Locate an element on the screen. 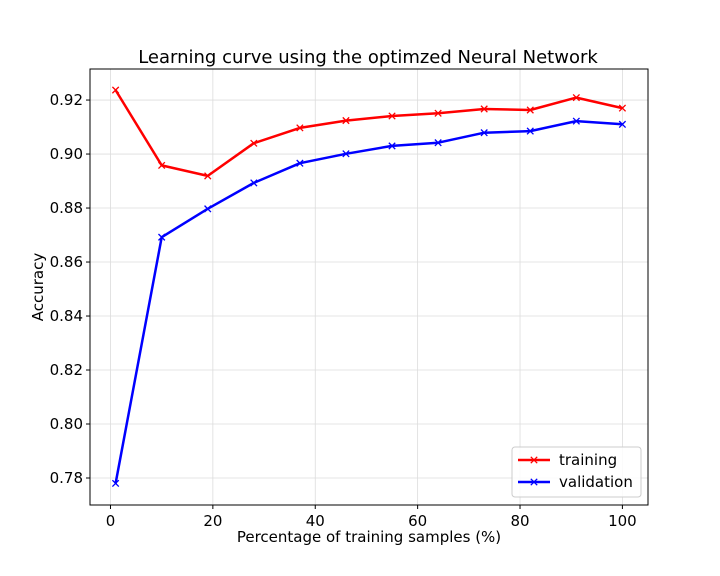 This screenshot has height=576, width=720. y-tick-label: 0.84 is located at coordinates (66, 316).